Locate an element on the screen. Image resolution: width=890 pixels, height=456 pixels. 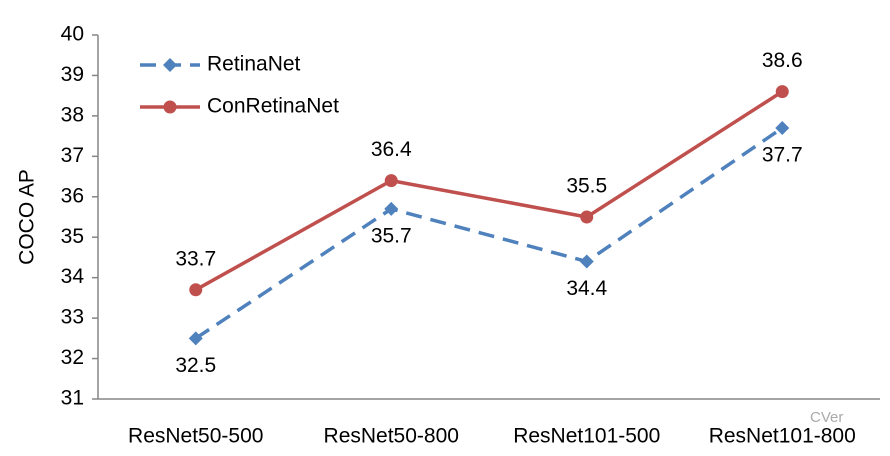
x-tick-label: ResNet50-500 is located at coordinates (195, 436).